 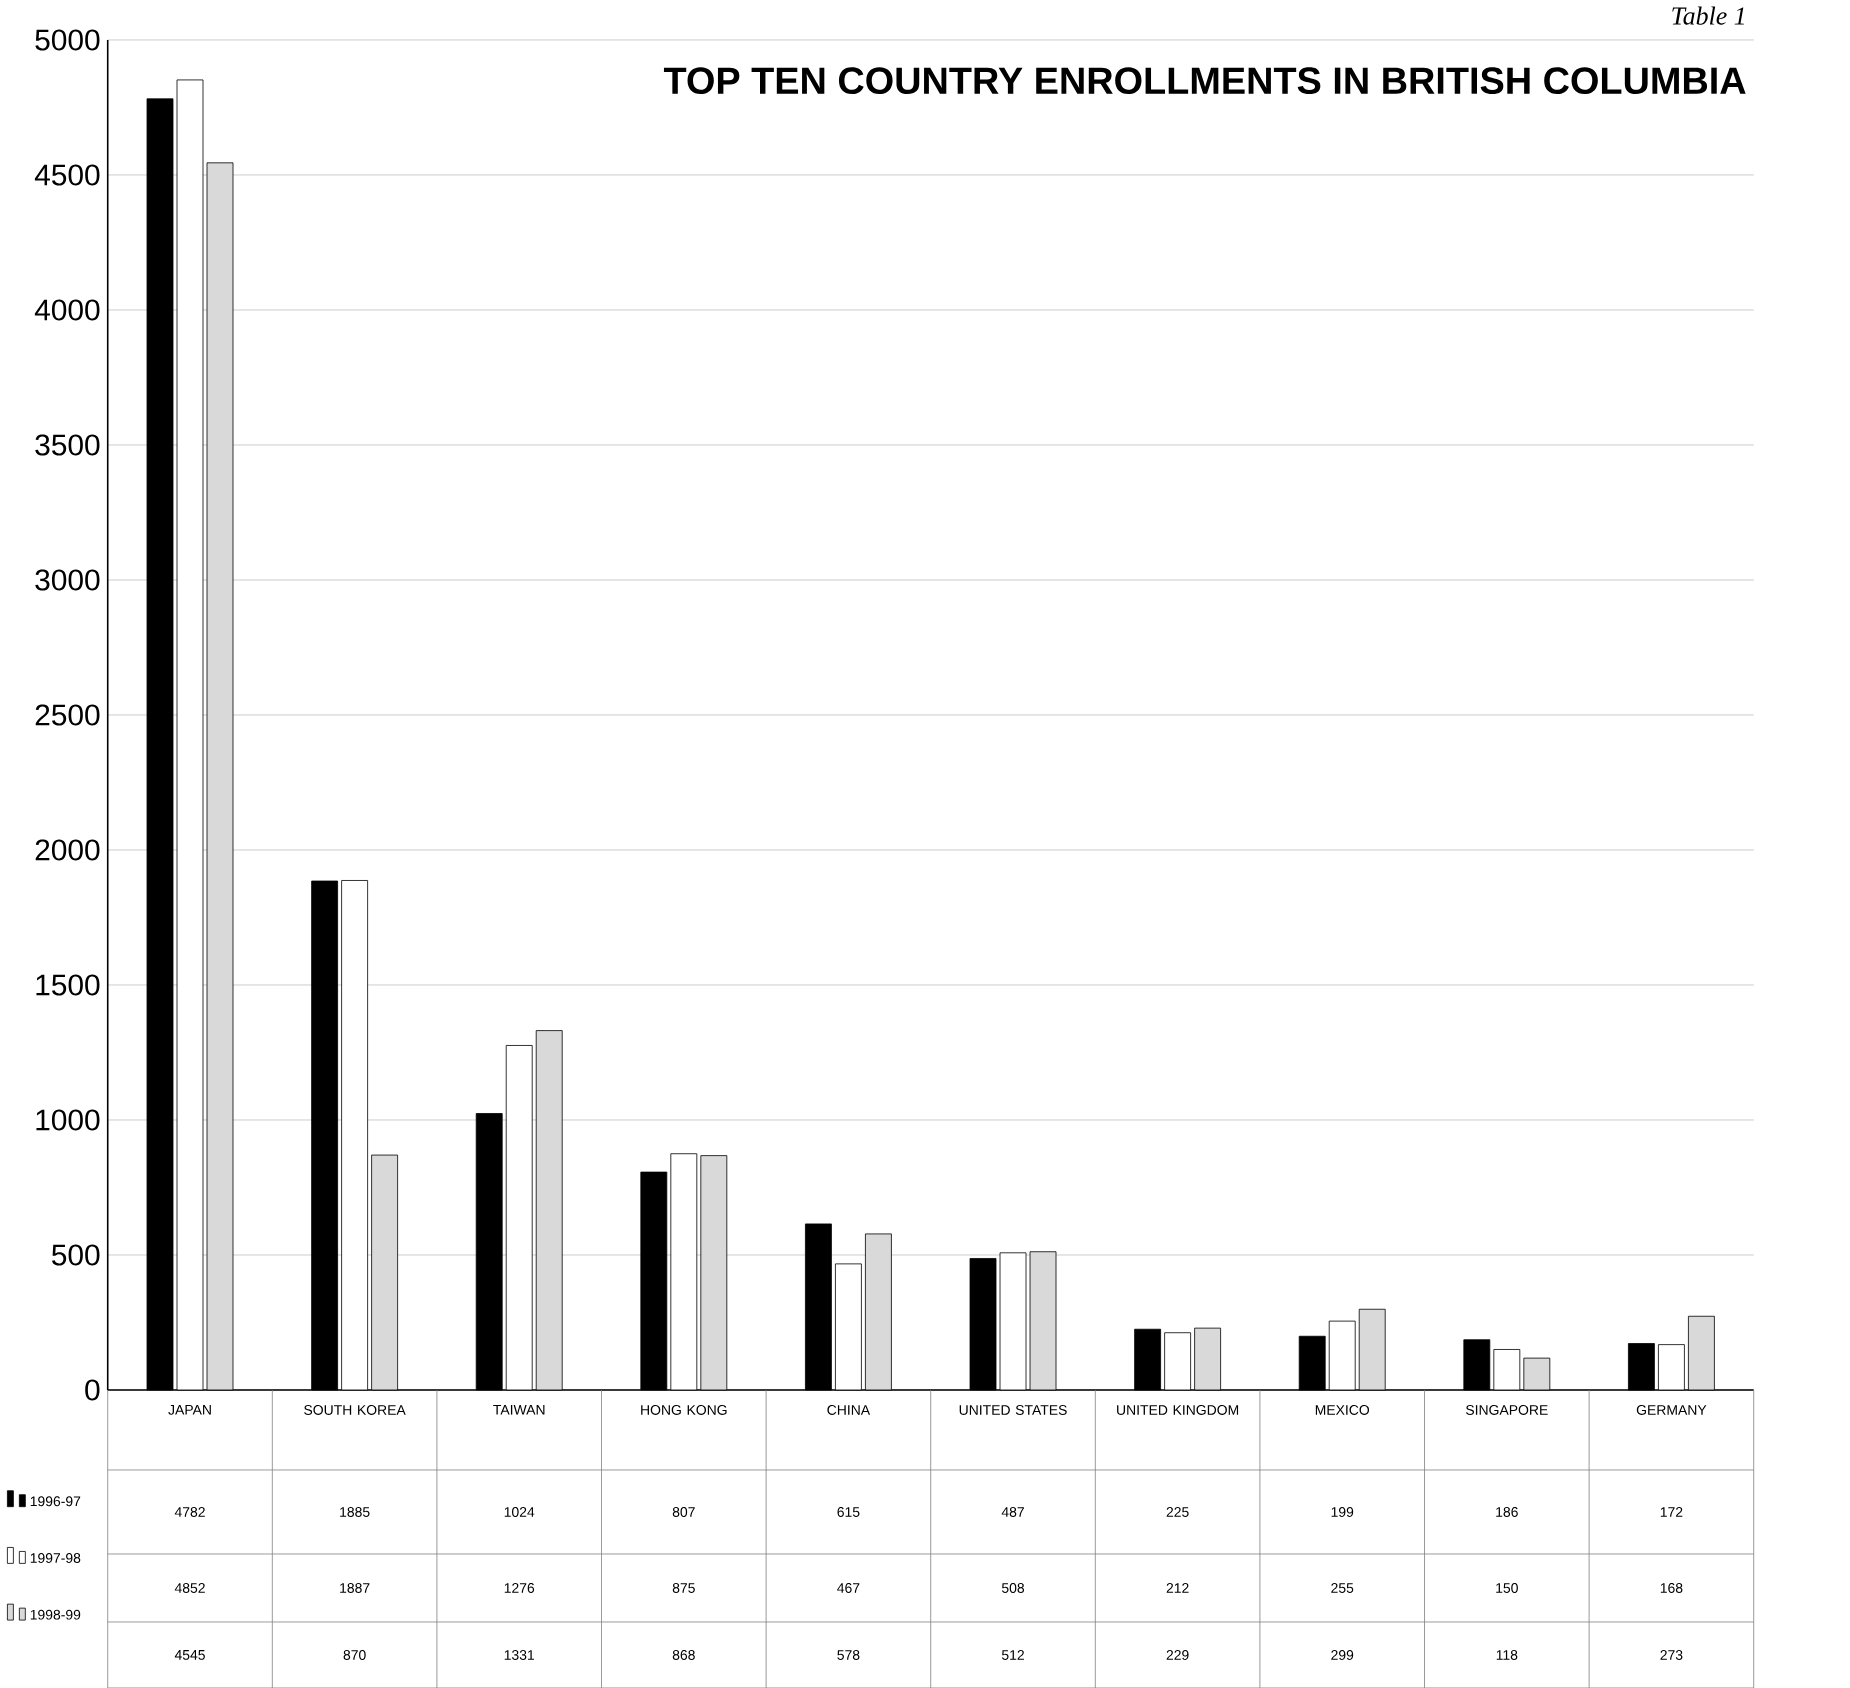 What do you see at coordinates (67, 175) in the screenshot?
I see `y-tick-label: 4500` at bounding box center [67, 175].